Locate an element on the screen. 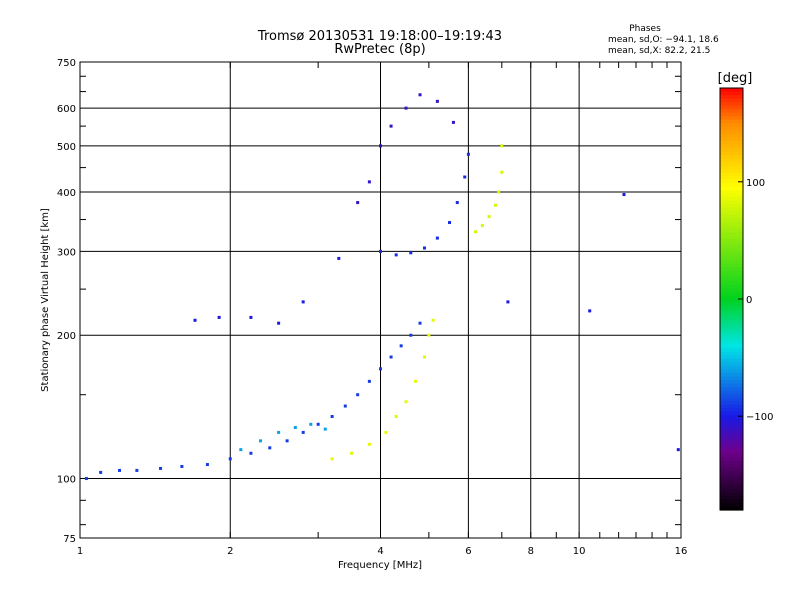 The height and width of the screenshot is (600, 800). phase-box-line-x: mean, sd,X: 82.2, 21.5 is located at coordinates (659, 51).